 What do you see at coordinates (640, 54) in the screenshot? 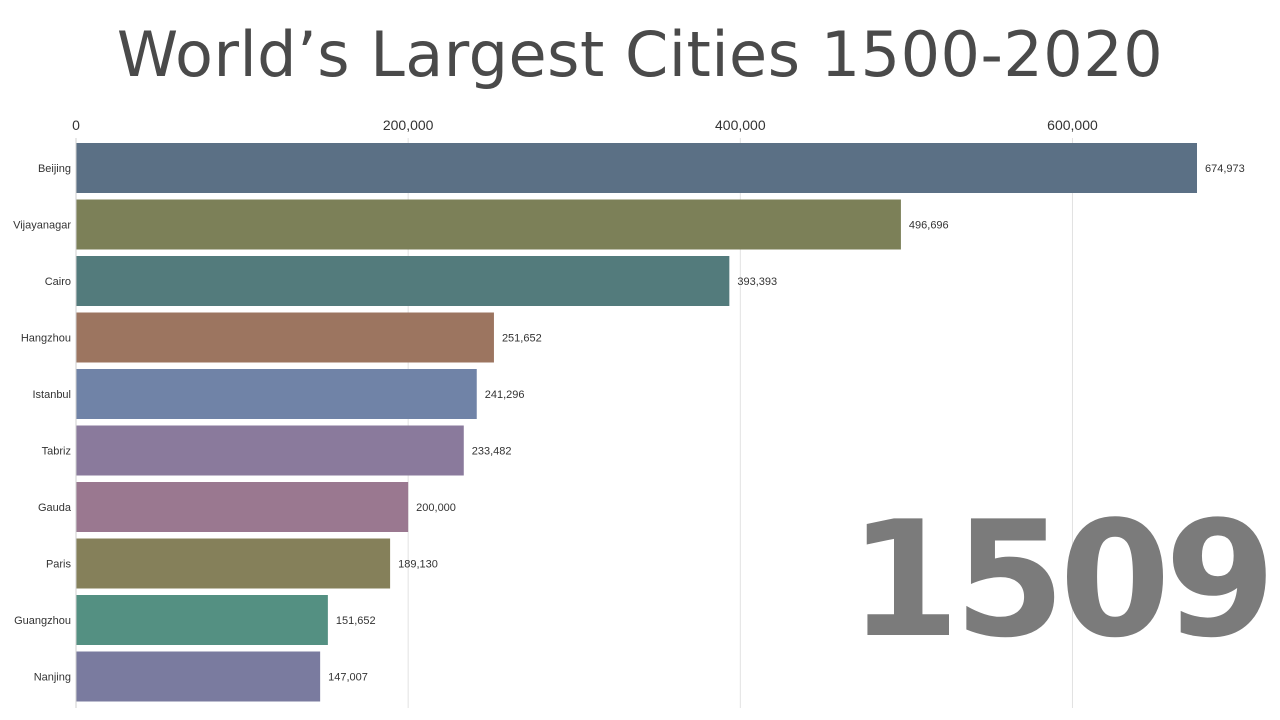
I see `chart-title: World’s Largest Cities 1500-2020` at bounding box center [640, 54].